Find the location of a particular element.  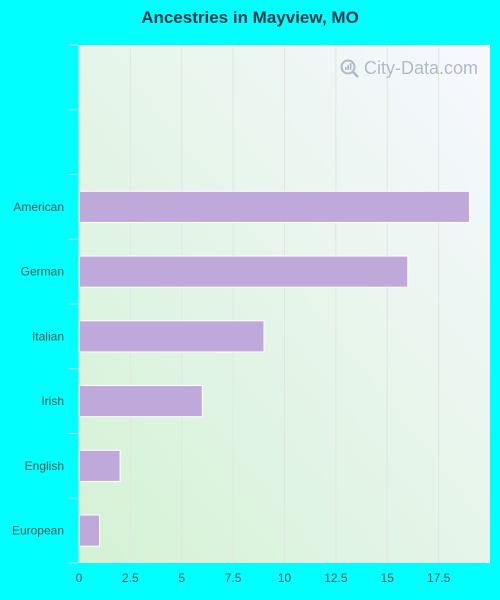

x-tick-label: 10 is located at coordinates (285, 578).